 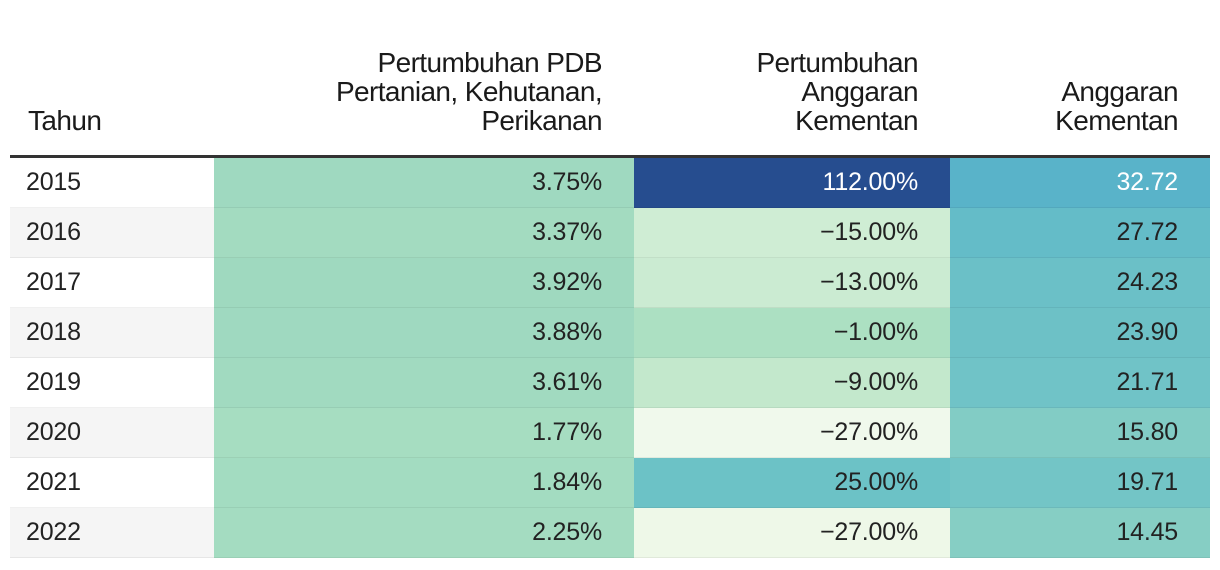 I want to click on table-row: 2021 1.84% 25.00% 19.71, so click(x=610, y=483).